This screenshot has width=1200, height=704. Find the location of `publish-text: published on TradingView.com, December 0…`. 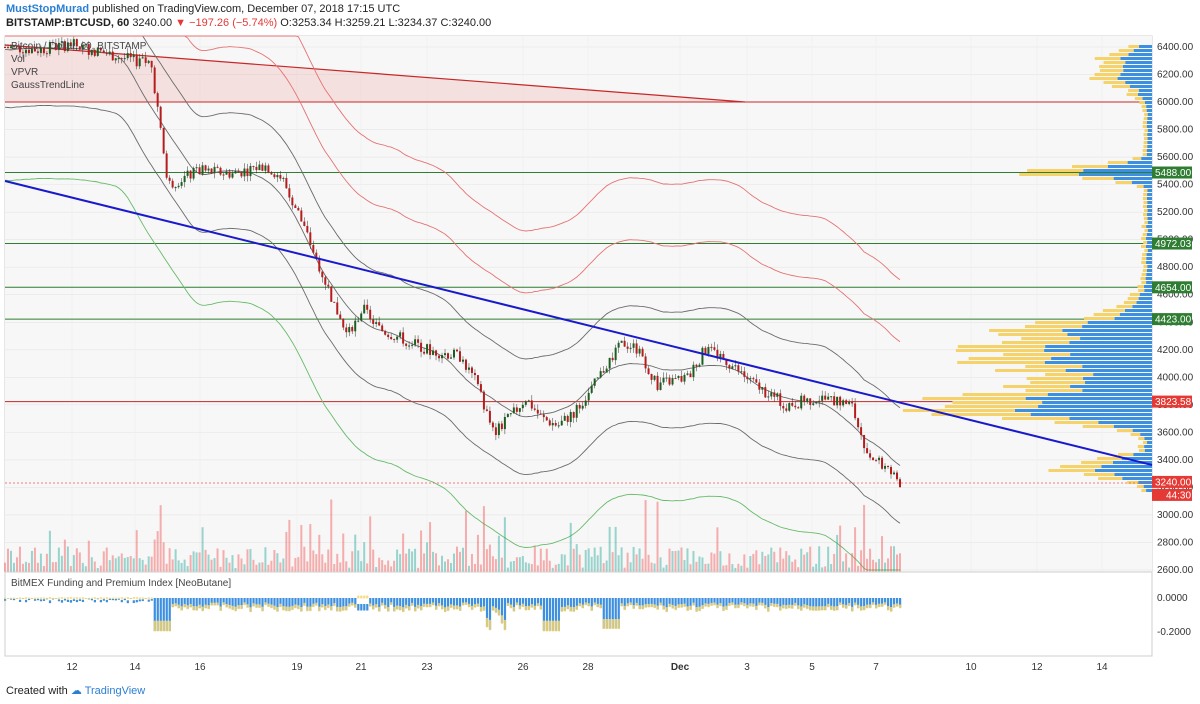

publish-text: published on TradingView.com, December 0… is located at coordinates (246, 9).